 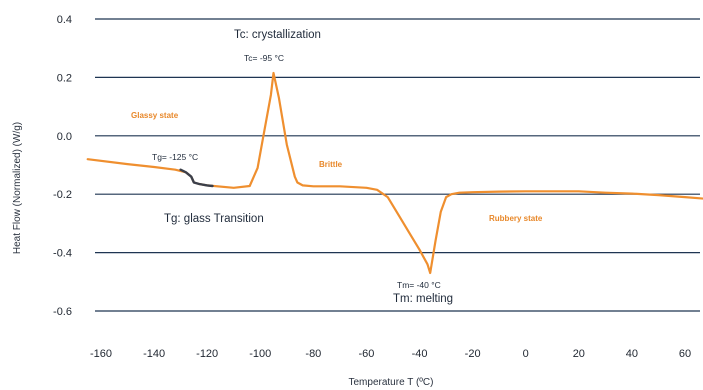 What do you see at coordinates (64, 78) in the screenshot?
I see `y-tick-label: 0.2` at bounding box center [64, 78].